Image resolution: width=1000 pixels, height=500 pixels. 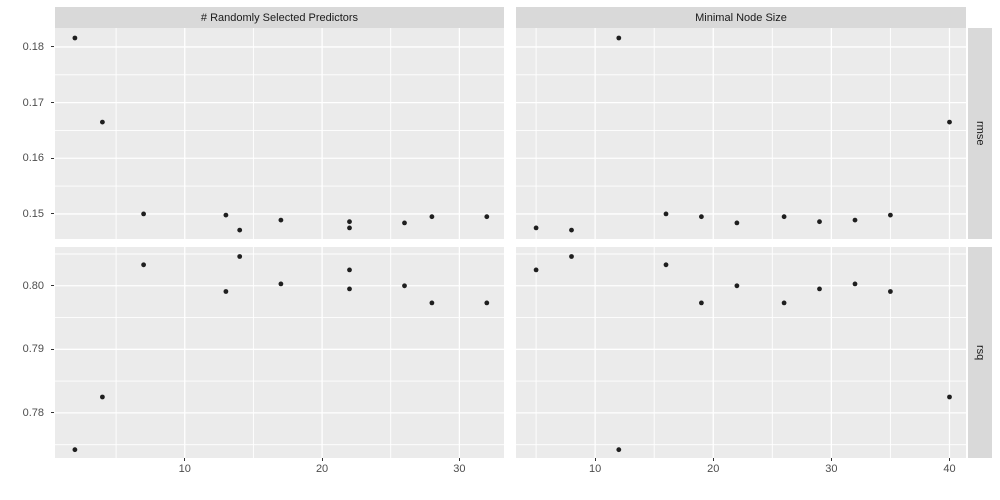 I want to click on facet-row-label-rmse: rmse, so click(x=980, y=133).